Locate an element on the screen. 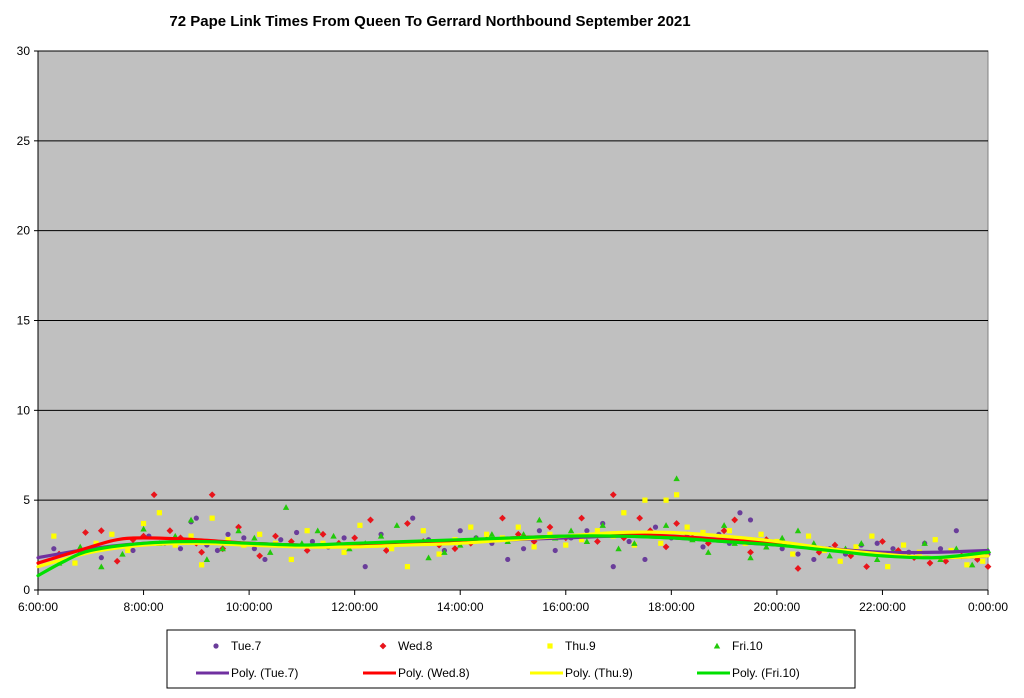 Image resolution: width=1024 pixels, height=698 pixels. legend-trend-label: Poly. (Wed.8) is located at coordinates (434, 673).